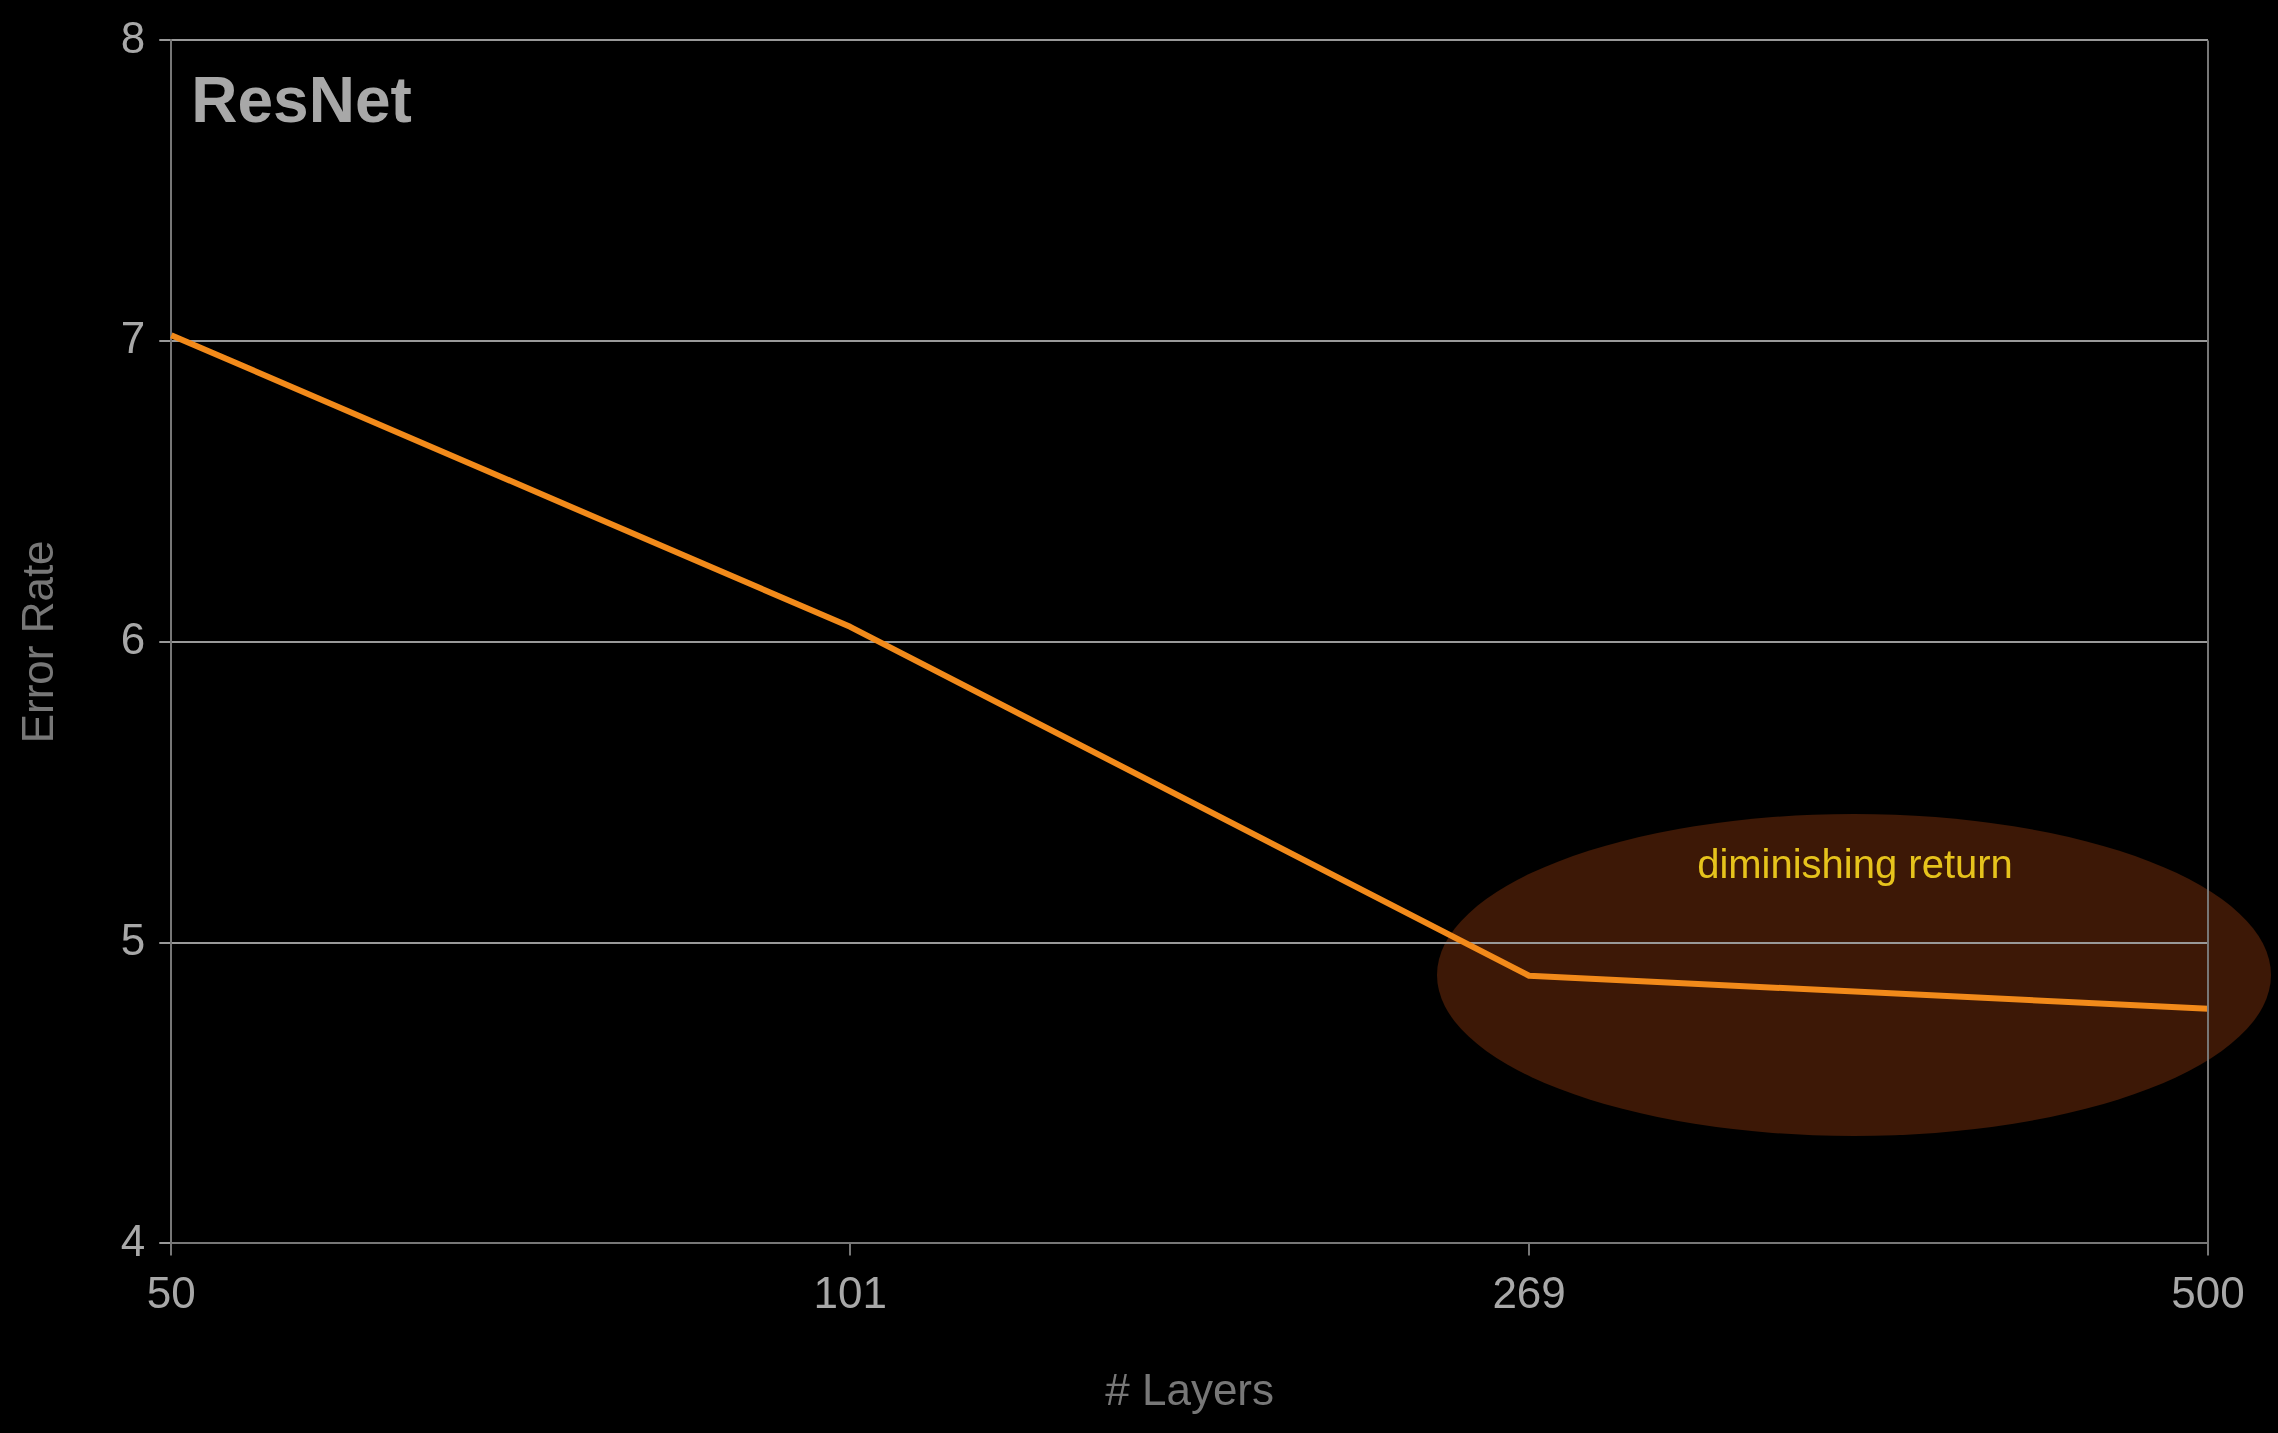  What do you see at coordinates (133, 1240) in the screenshot?
I see `y-tick-label: 4` at bounding box center [133, 1240].